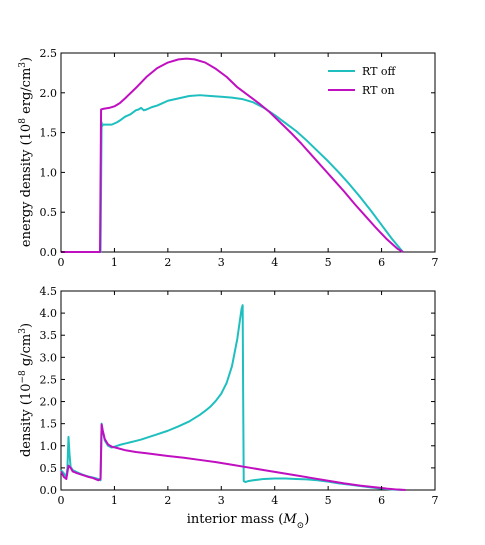 The width and height of the screenshot is (485, 545). I want to click on legend-label-rt-on: RT on, so click(378, 90).